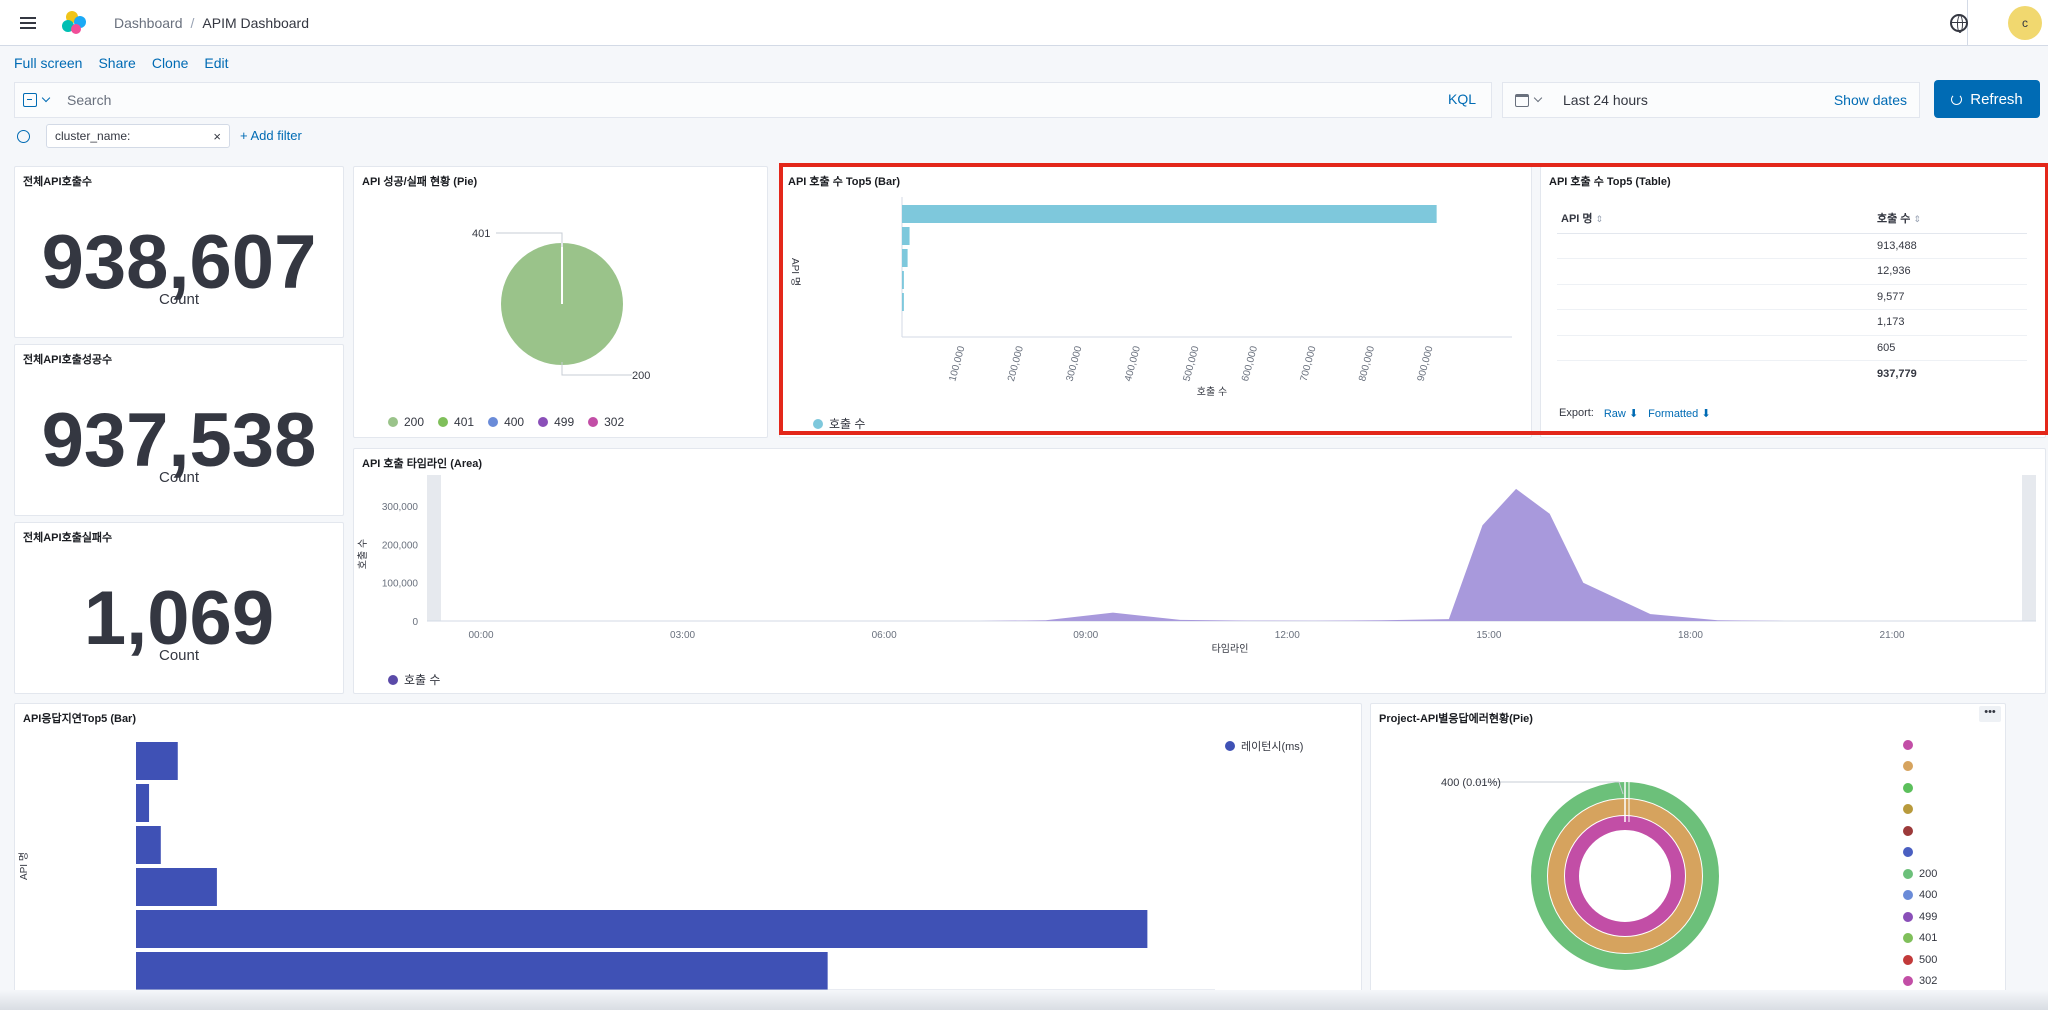 The image size is (2048, 1010). I want to click on saved-query-icon, so click(30, 100).